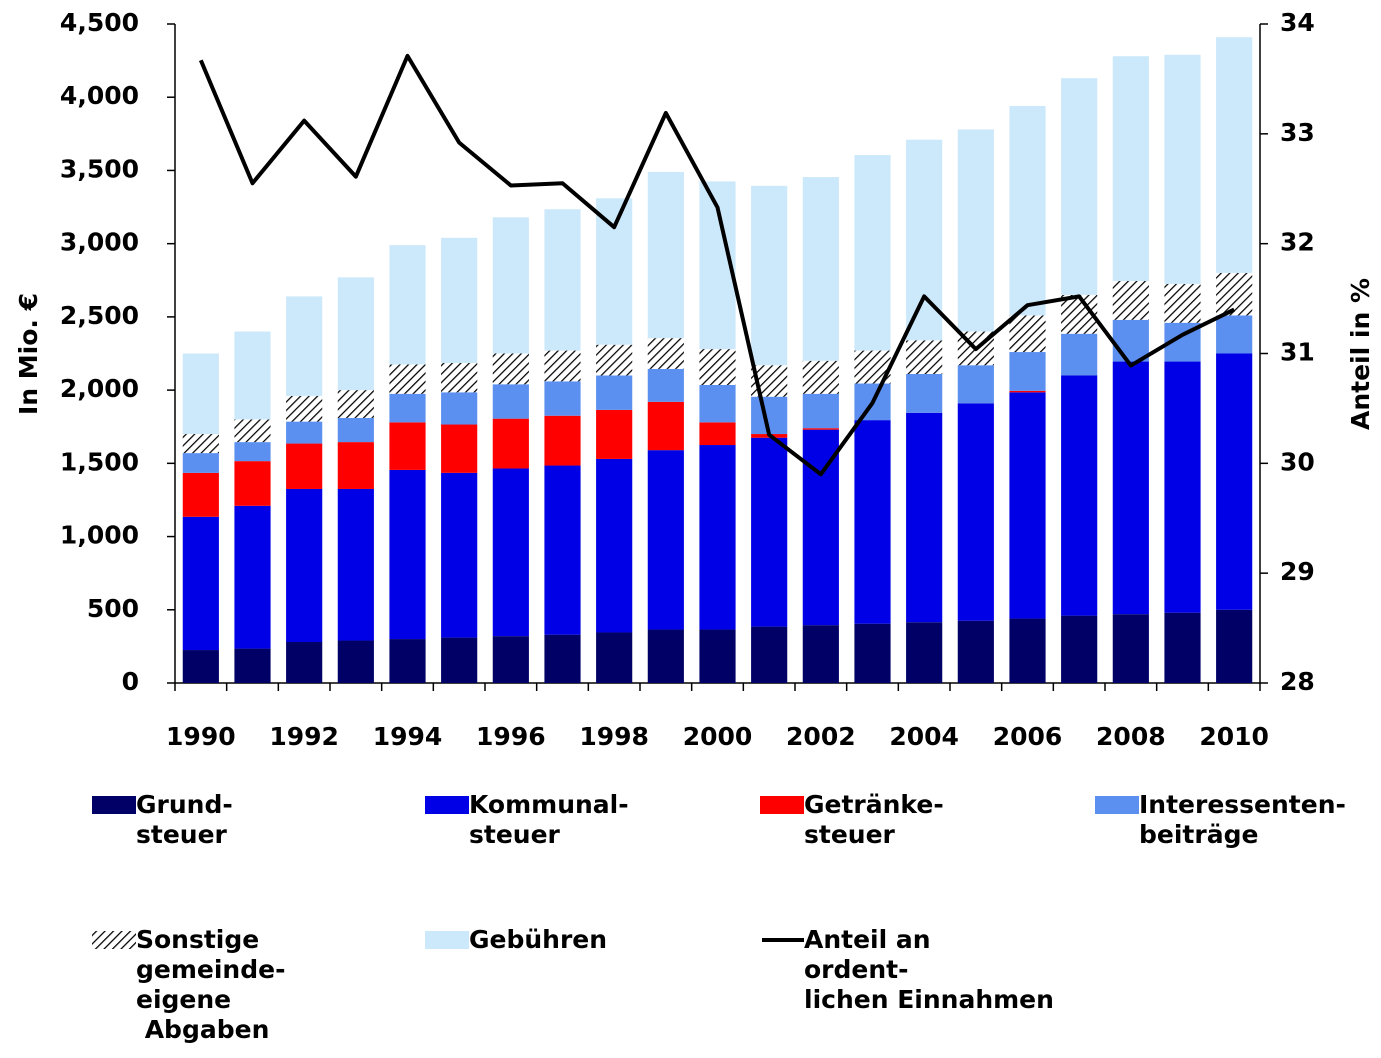 The image size is (1381, 1058). Describe the element at coordinates (211, 984) in the screenshot. I see `legend-label: Sonstige gemeinde- eigene Abgaben` at that location.